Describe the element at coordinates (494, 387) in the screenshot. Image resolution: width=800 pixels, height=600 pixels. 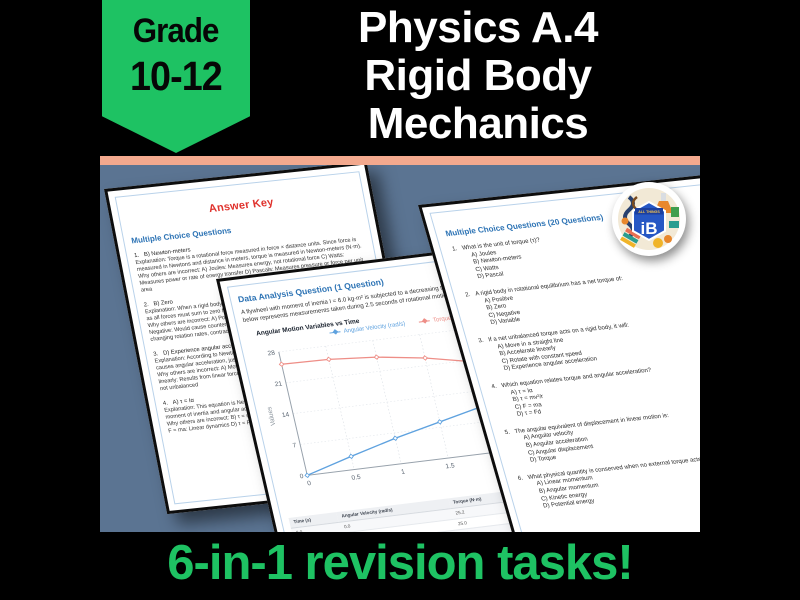
I see `question-number: 4.` at that location.